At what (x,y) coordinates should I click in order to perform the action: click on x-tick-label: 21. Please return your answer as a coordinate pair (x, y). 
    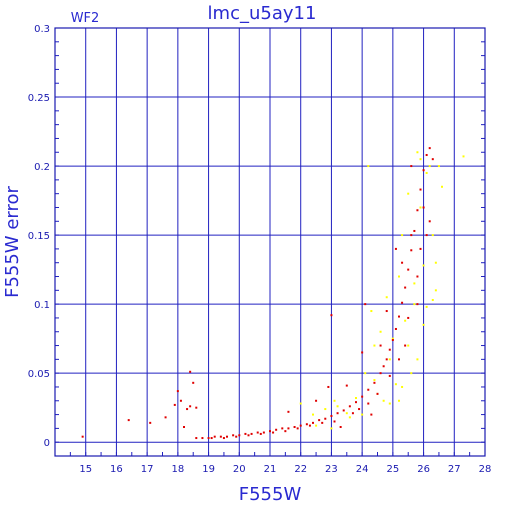
    Looking at the image, I should click on (270, 469).